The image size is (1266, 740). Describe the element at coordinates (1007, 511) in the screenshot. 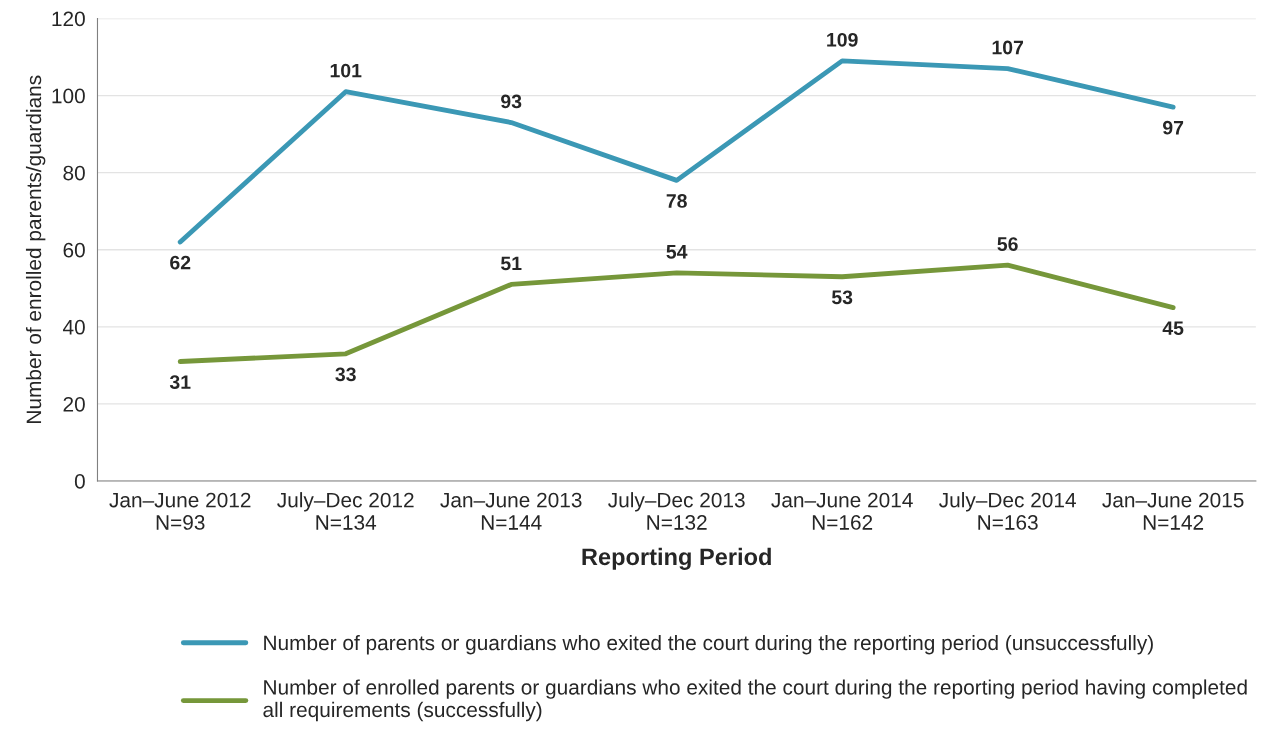

I see `x-tick-label: July–Dec 2014 N=163` at that location.